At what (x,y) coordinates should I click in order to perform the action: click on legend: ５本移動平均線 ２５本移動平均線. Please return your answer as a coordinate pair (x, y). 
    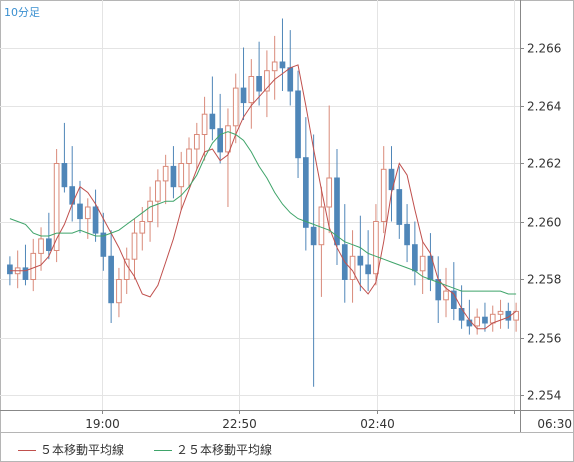
    Looking at the image, I should click on (287, 447).